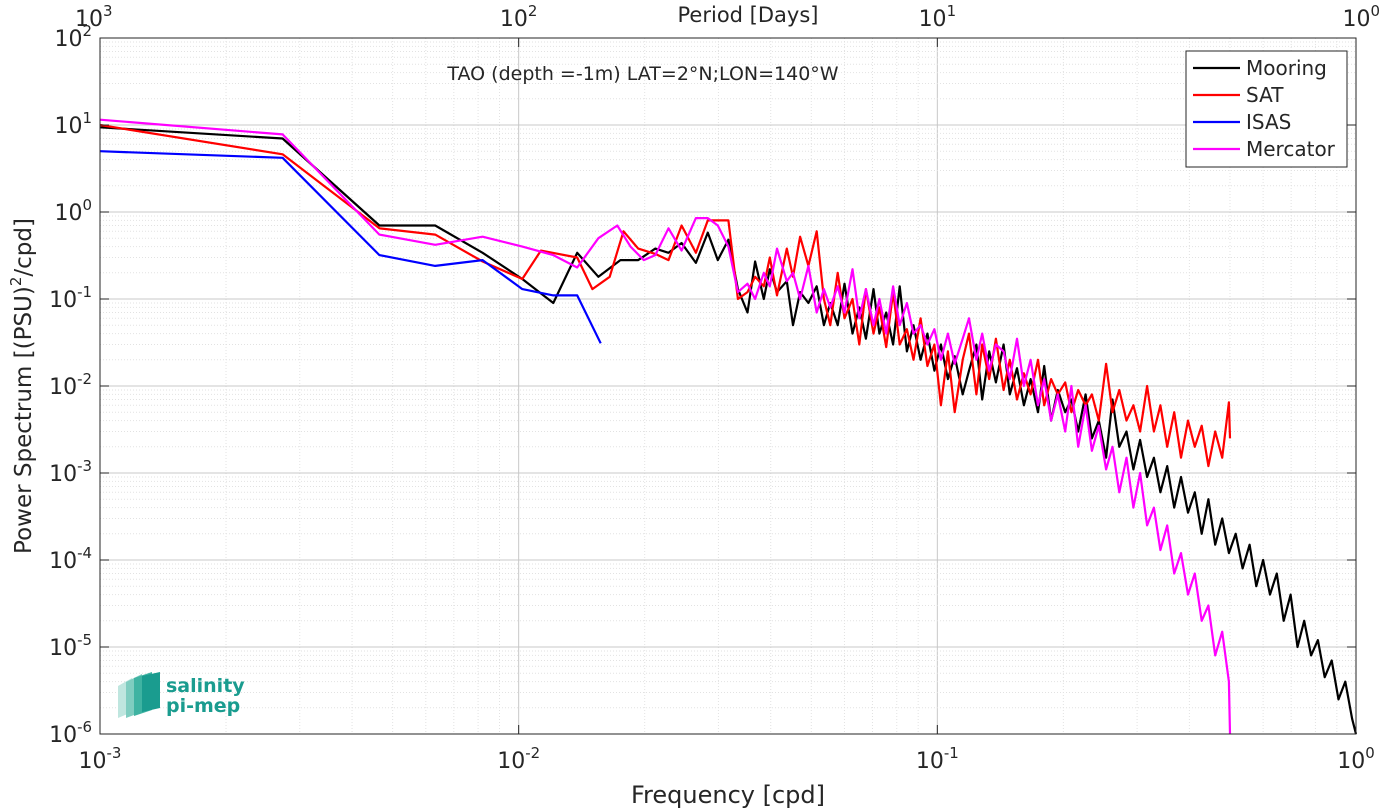 The image size is (1383, 809). I want to click on y-tick-label-exponent: -1, so click(84, 292).